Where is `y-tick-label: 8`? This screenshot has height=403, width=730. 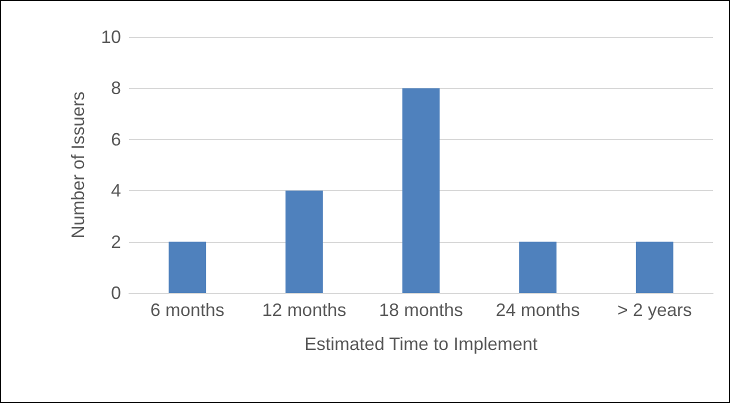 y-tick-label: 8 is located at coordinates (115, 88).